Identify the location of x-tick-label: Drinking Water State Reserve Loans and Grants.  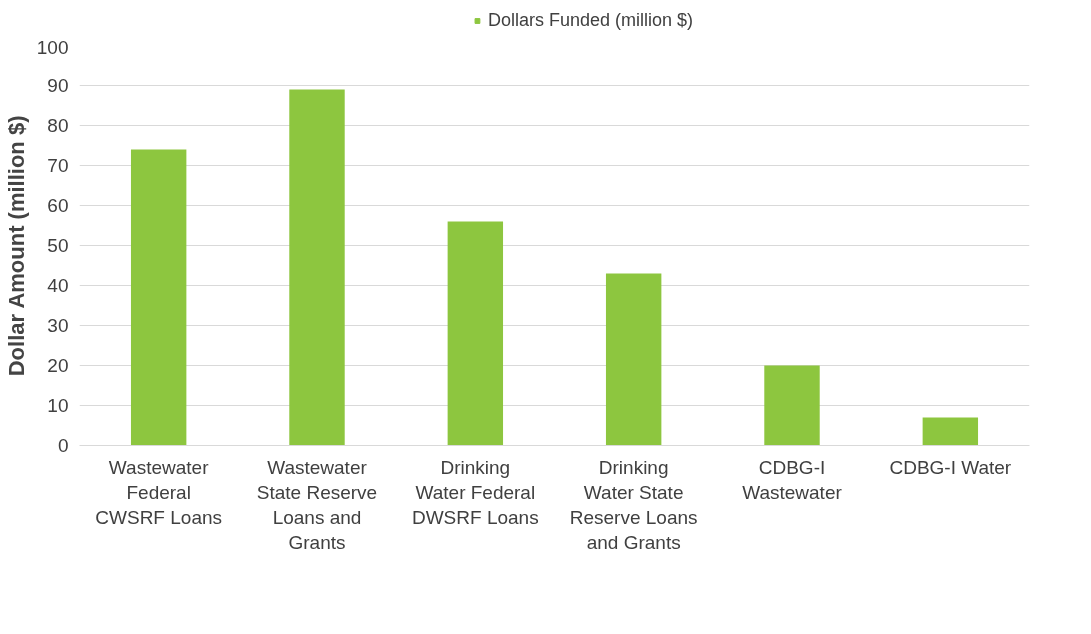
(633, 505).